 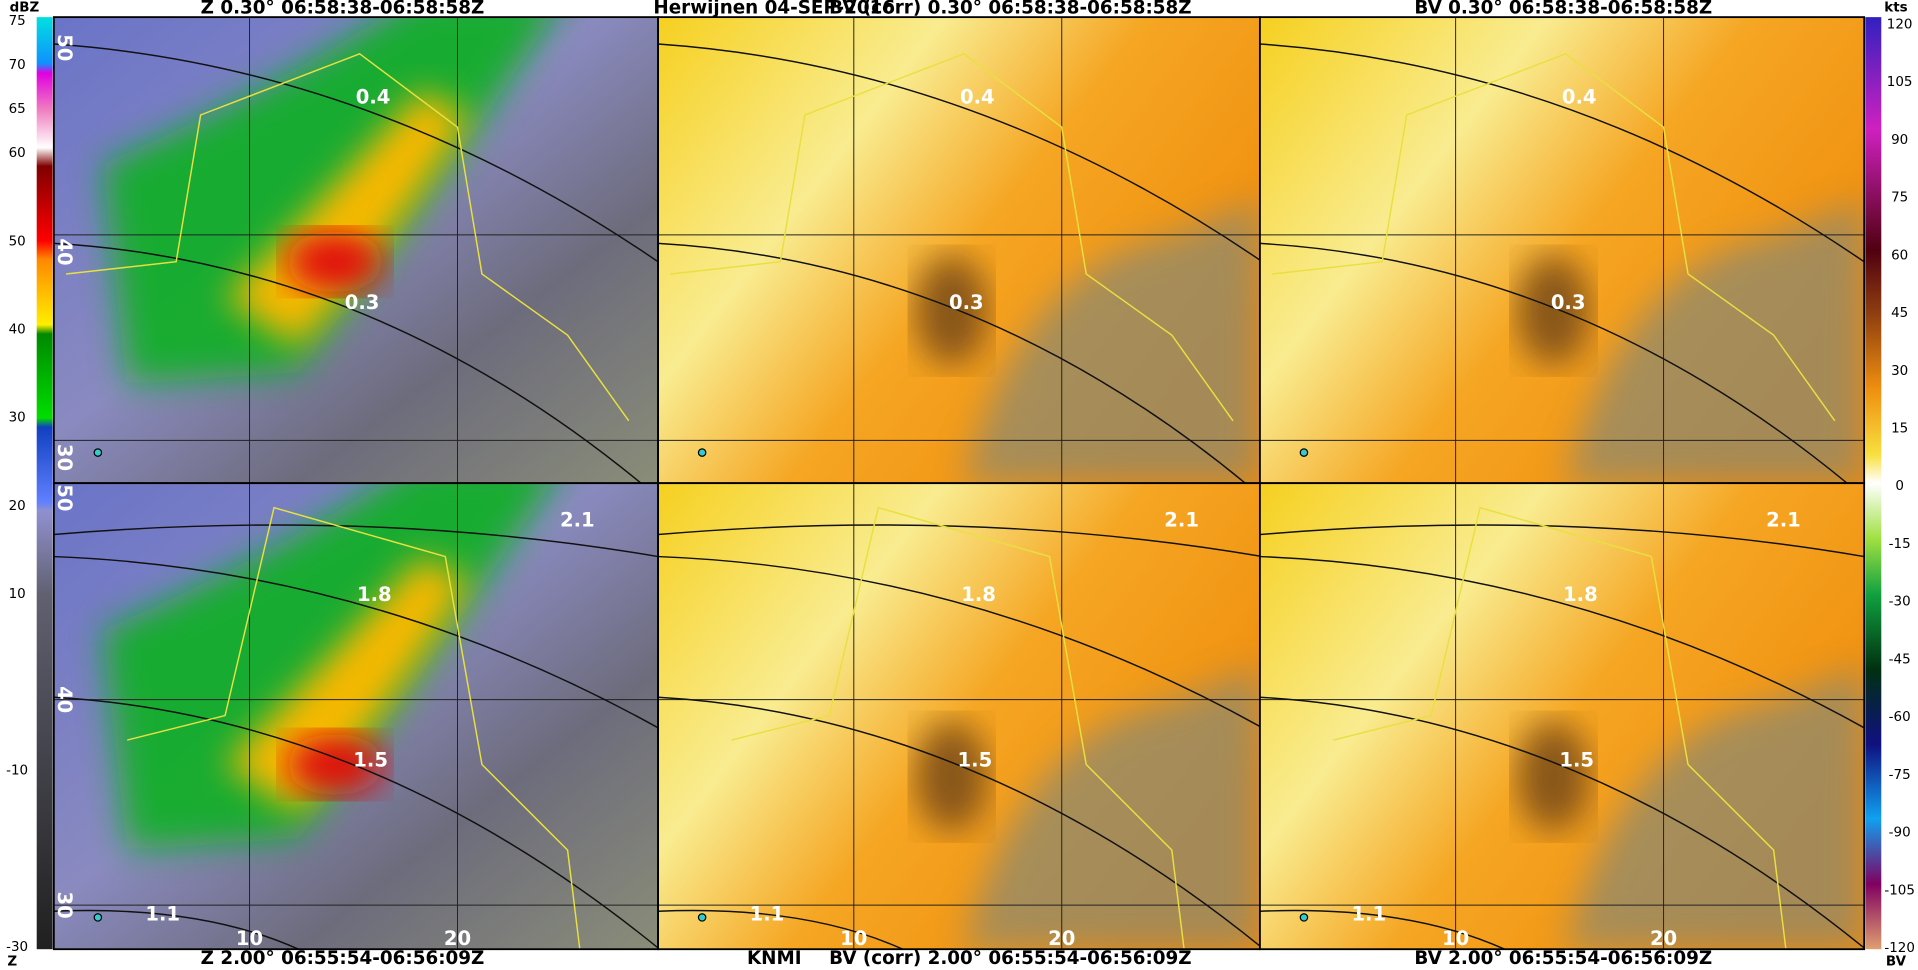 I want to click on colorbar-tick-label: 105, so click(x=1900, y=82).